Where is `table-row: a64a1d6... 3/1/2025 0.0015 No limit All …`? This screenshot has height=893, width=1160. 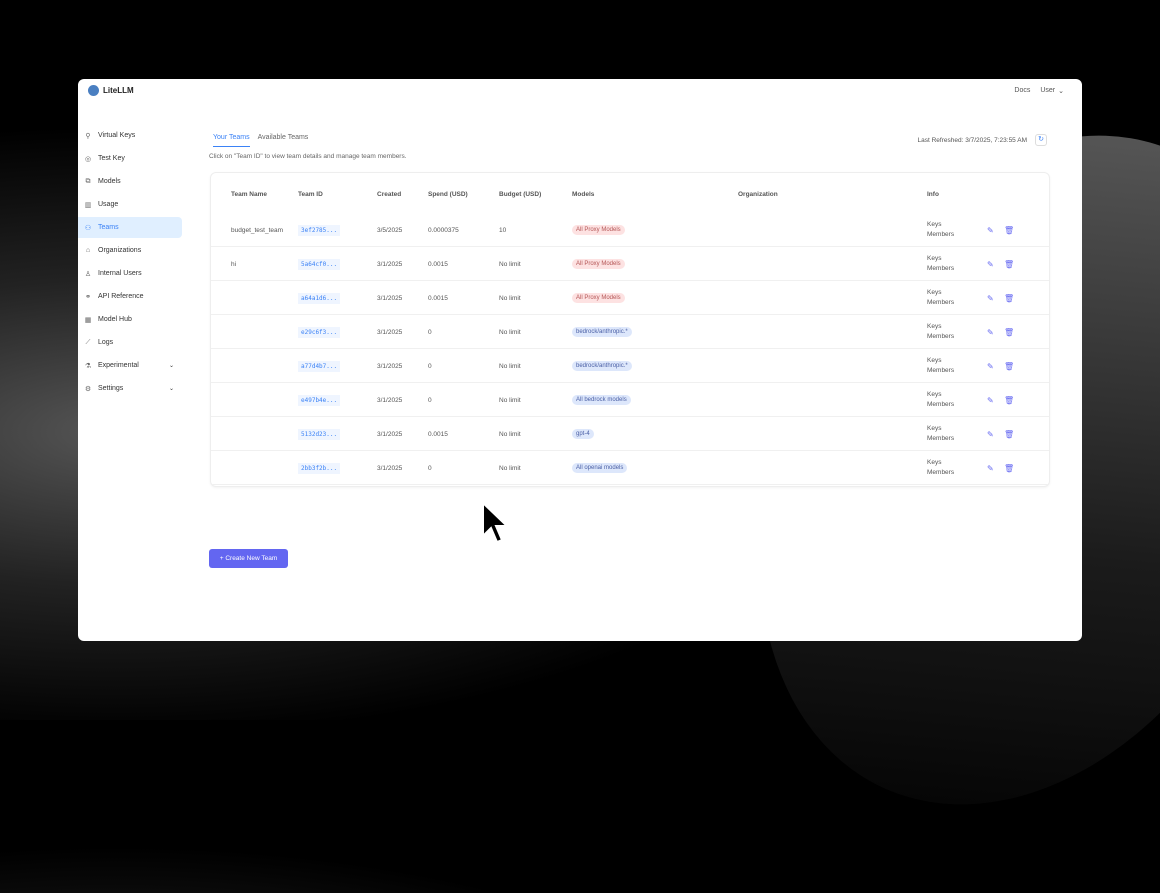 table-row: a64a1d6... 3/1/2025 0.0015 No limit All … is located at coordinates (630, 298).